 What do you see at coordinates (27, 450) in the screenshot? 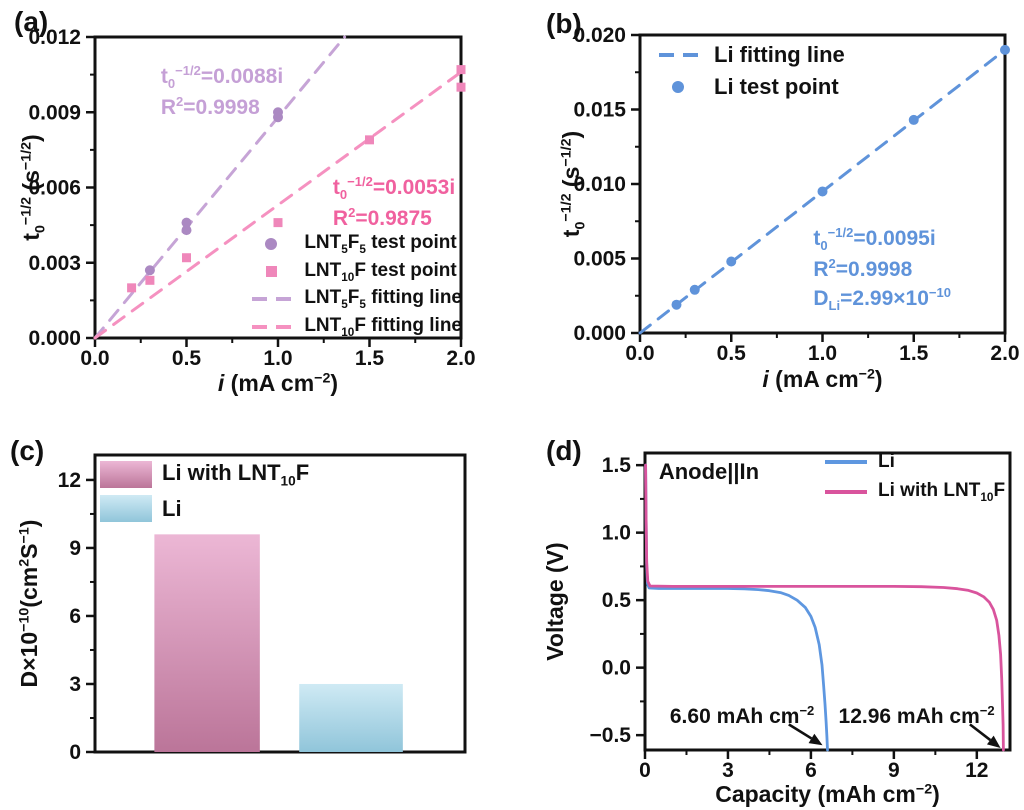
I see `panel-label-c: (c)` at bounding box center [27, 450].